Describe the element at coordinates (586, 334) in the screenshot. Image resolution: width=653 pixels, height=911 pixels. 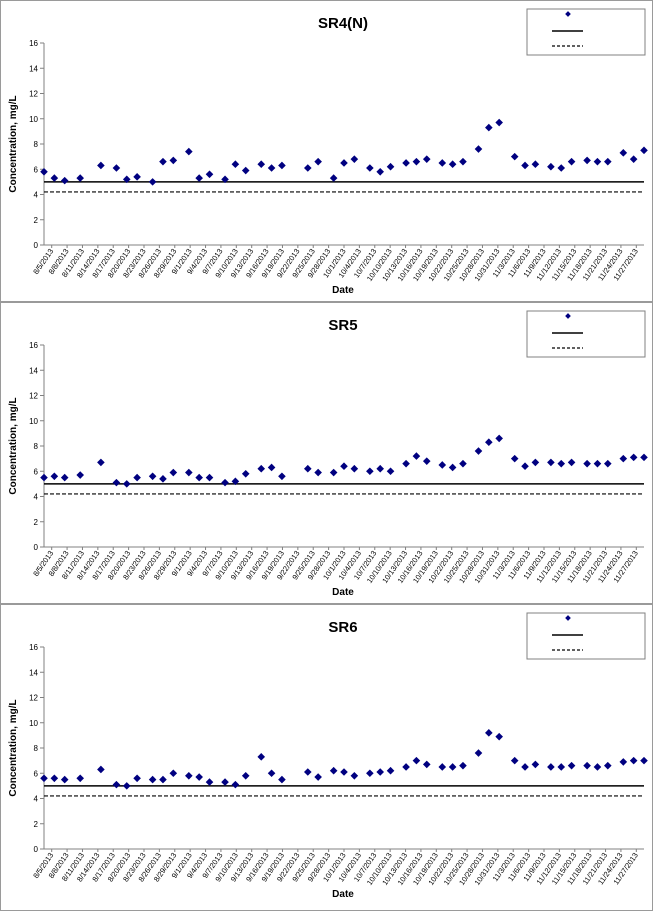
I see `legend-box` at that location.